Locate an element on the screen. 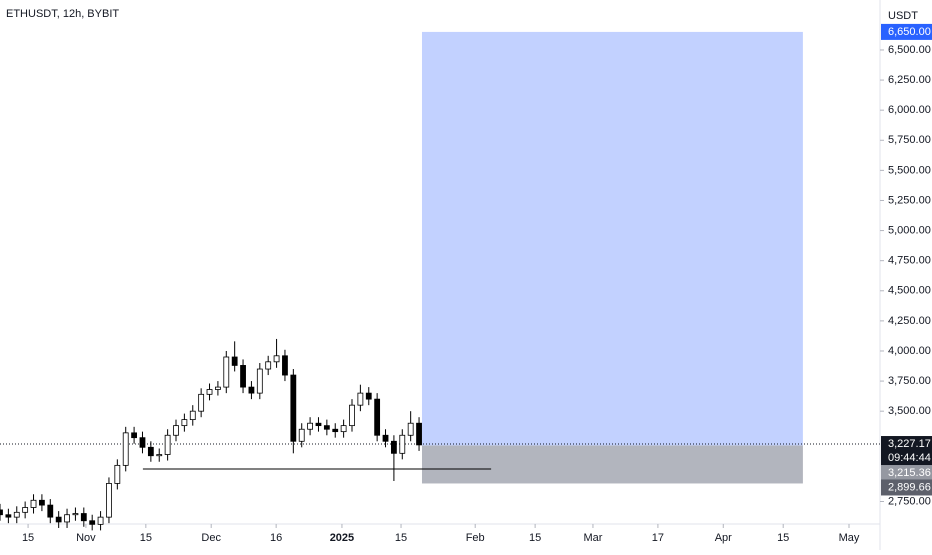  chart-title: ETHUSDT, 12h, BYBIT is located at coordinates (62, 14).